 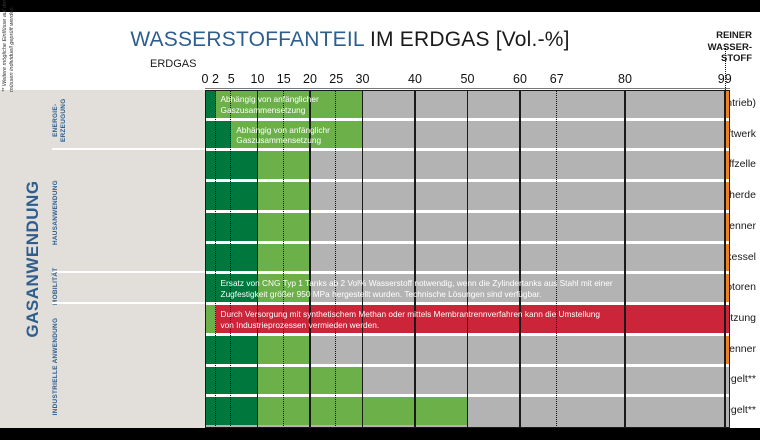 I want to click on axis-tick-67: 67, so click(x=556, y=79).